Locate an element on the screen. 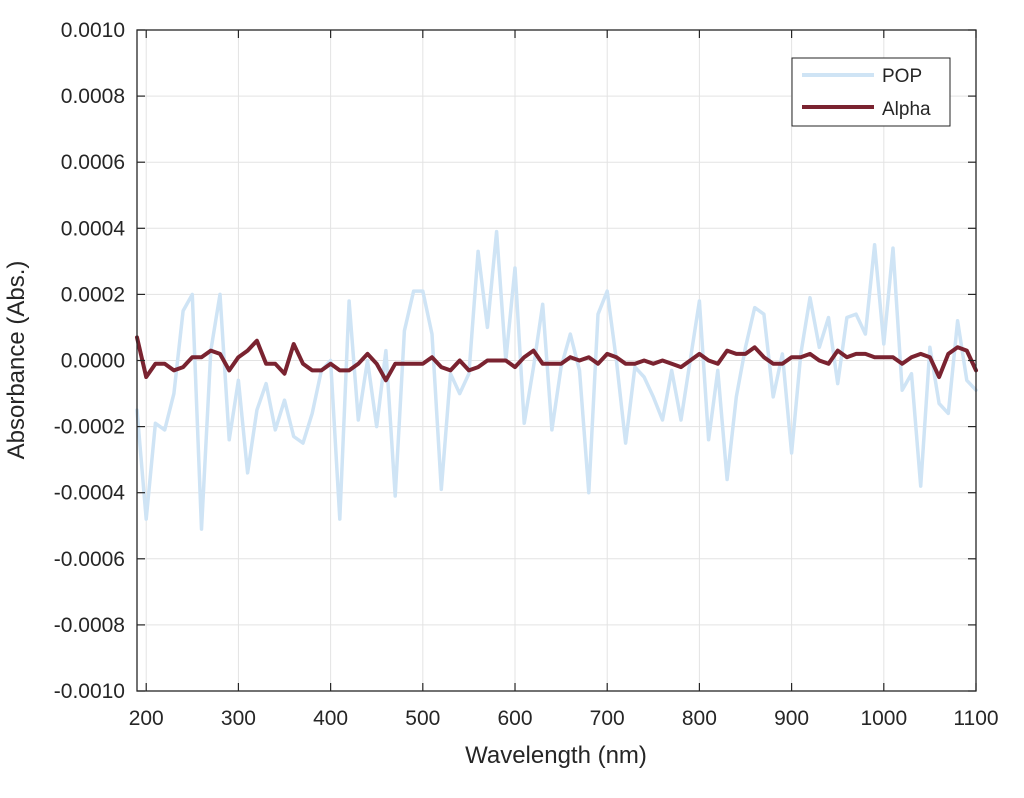  y-tick-label: -0.0010 is located at coordinates (89, 691).